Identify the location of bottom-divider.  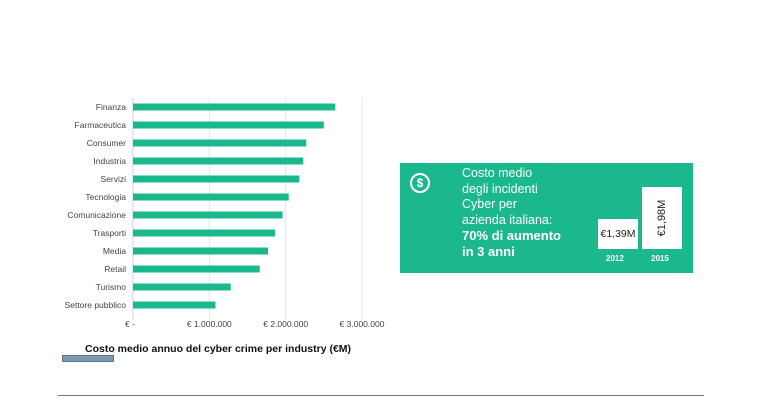
(381, 395).